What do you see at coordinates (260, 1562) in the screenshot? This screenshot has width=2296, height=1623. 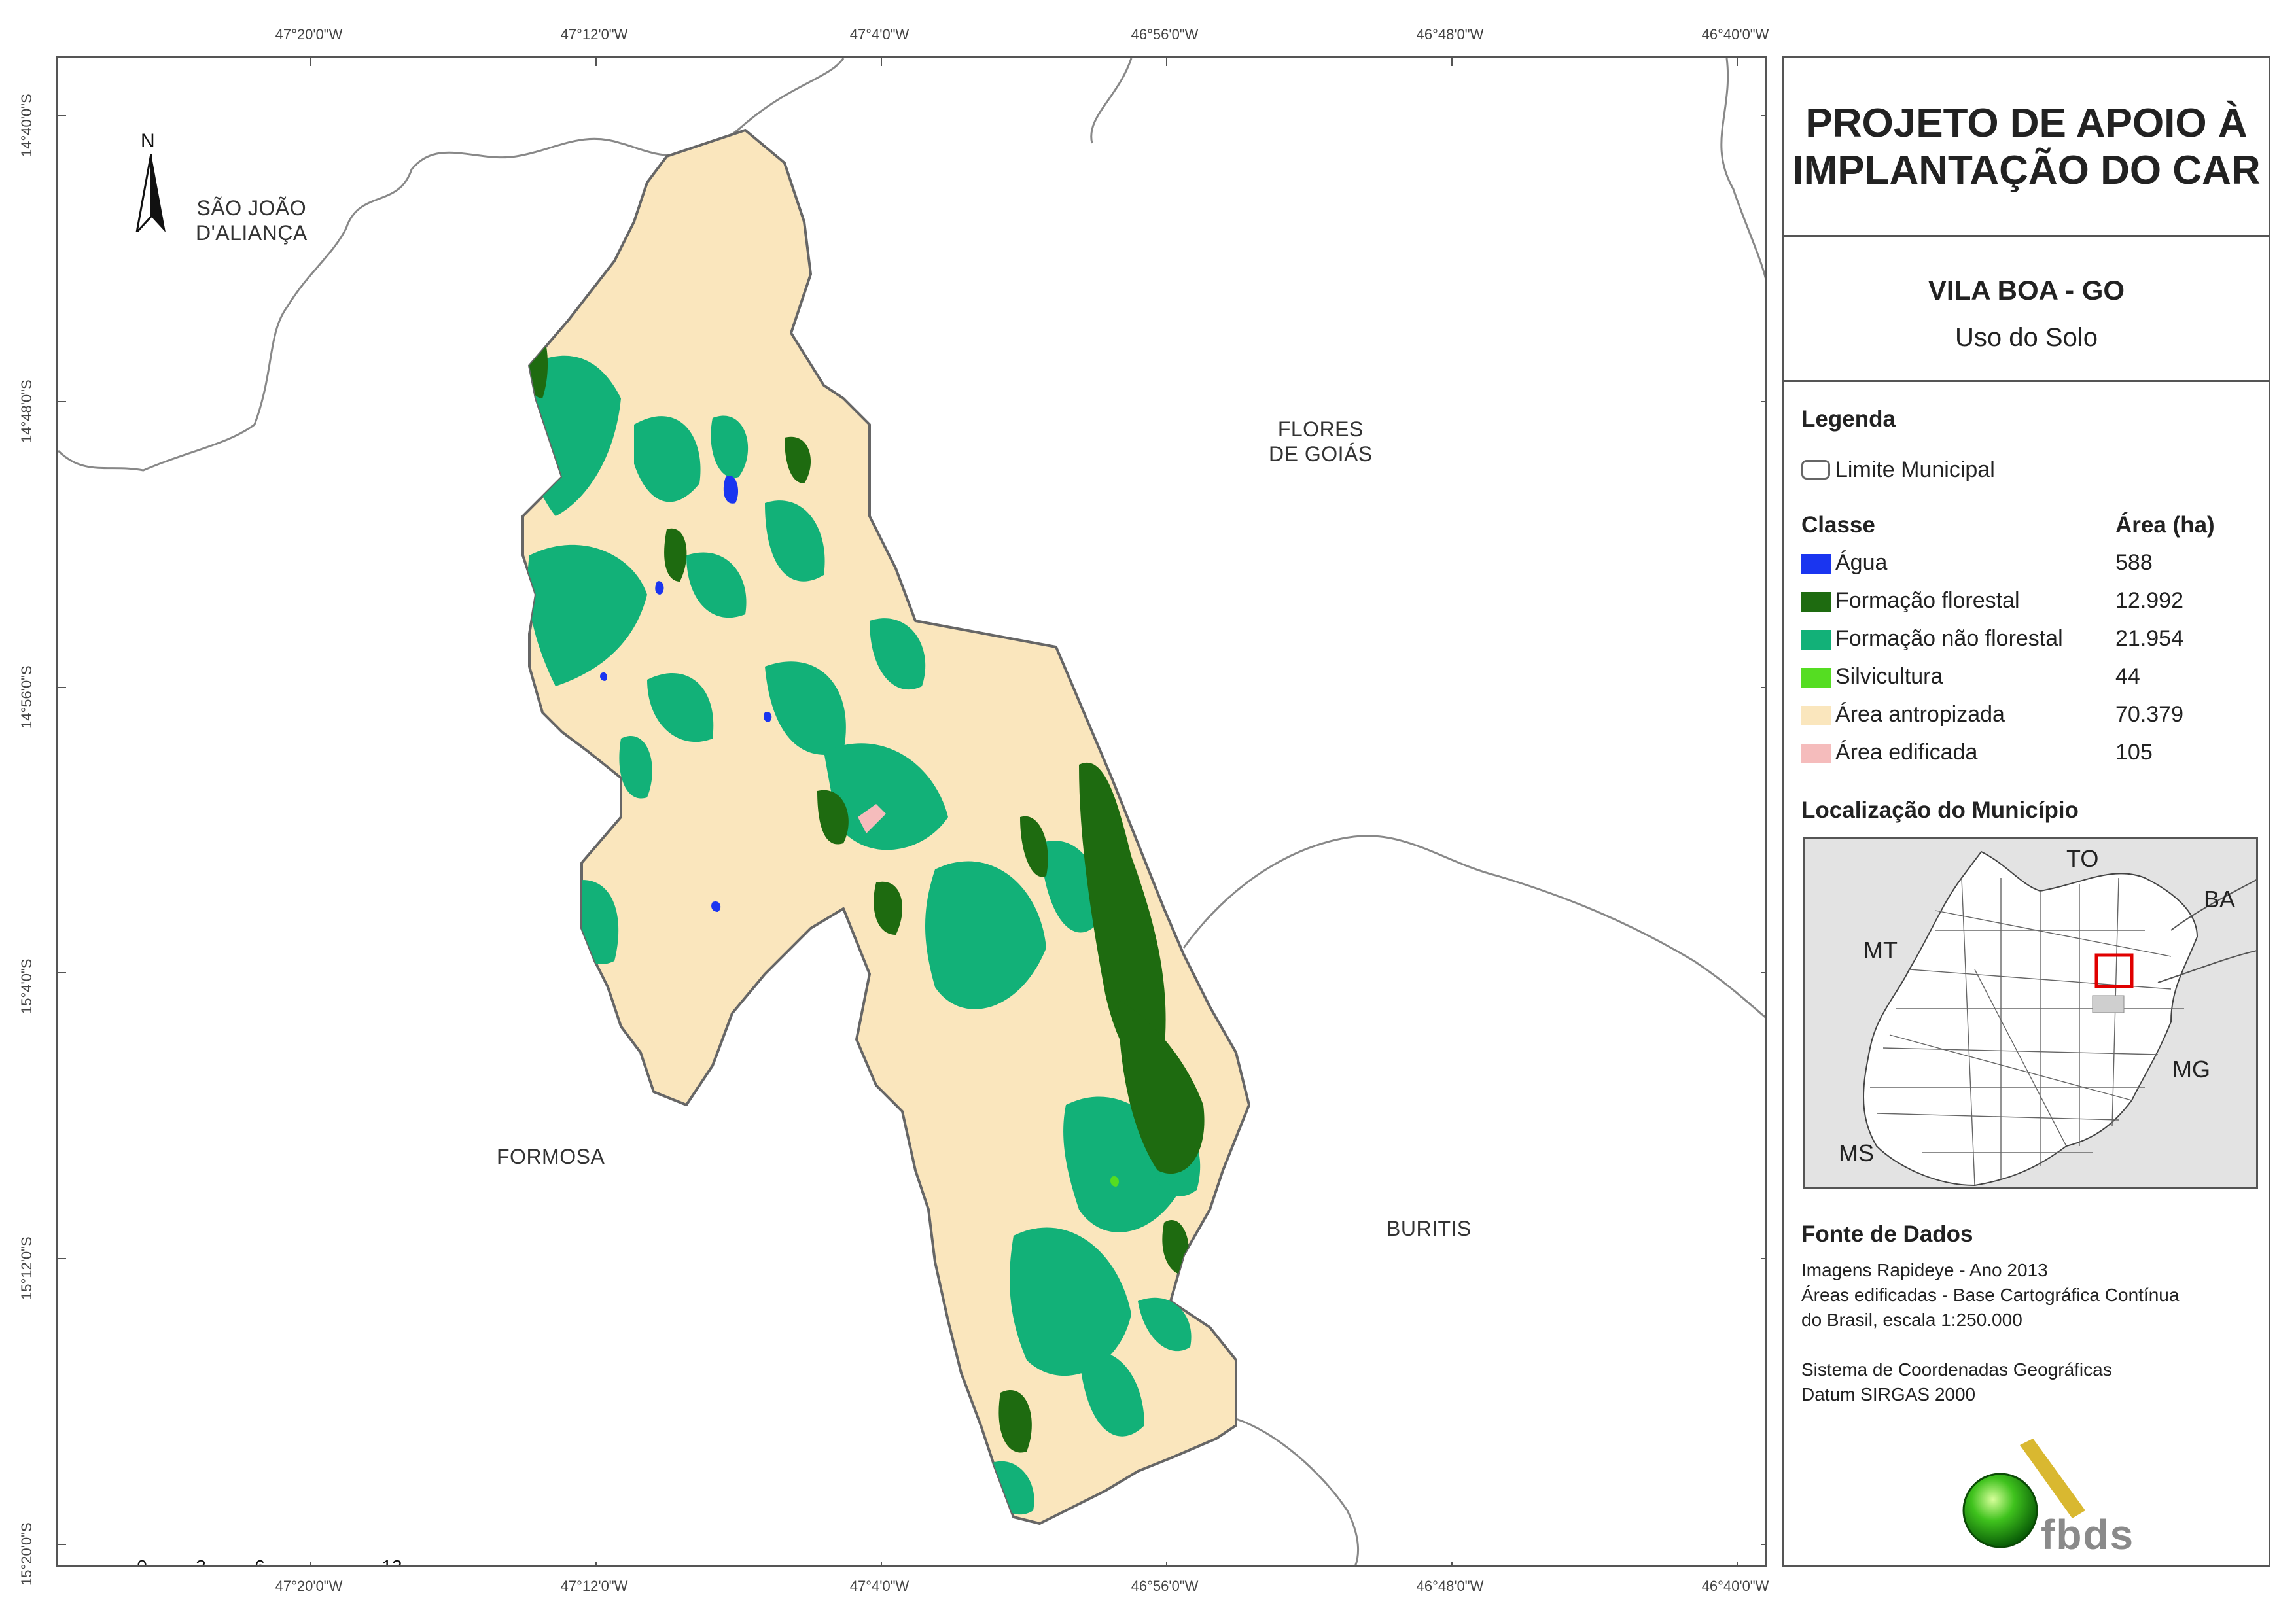 I see `scale-tick-6: 6` at bounding box center [260, 1562].